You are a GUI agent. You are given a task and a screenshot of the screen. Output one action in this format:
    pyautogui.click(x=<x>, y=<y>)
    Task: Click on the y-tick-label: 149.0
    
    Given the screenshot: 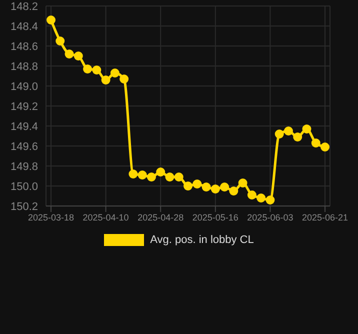 What is the action you would take?
    pyautogui.click(x=24, y=86)
    